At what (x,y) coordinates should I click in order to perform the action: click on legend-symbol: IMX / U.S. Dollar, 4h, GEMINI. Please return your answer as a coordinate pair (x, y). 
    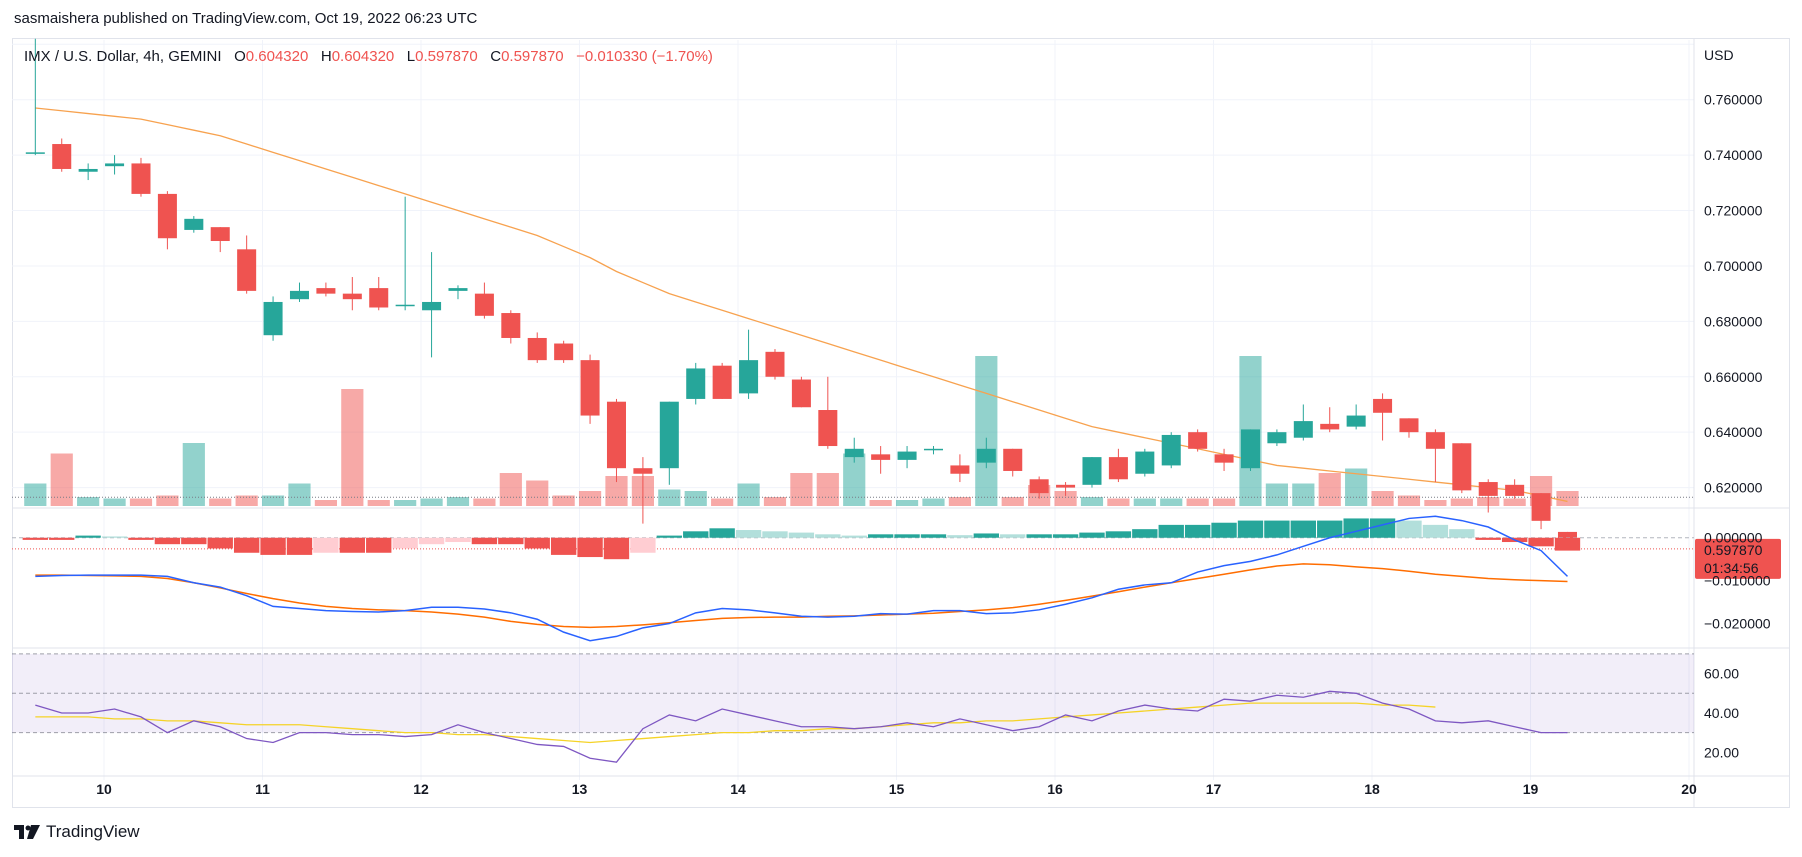
    Looking at the image, I should click on (123, 56).